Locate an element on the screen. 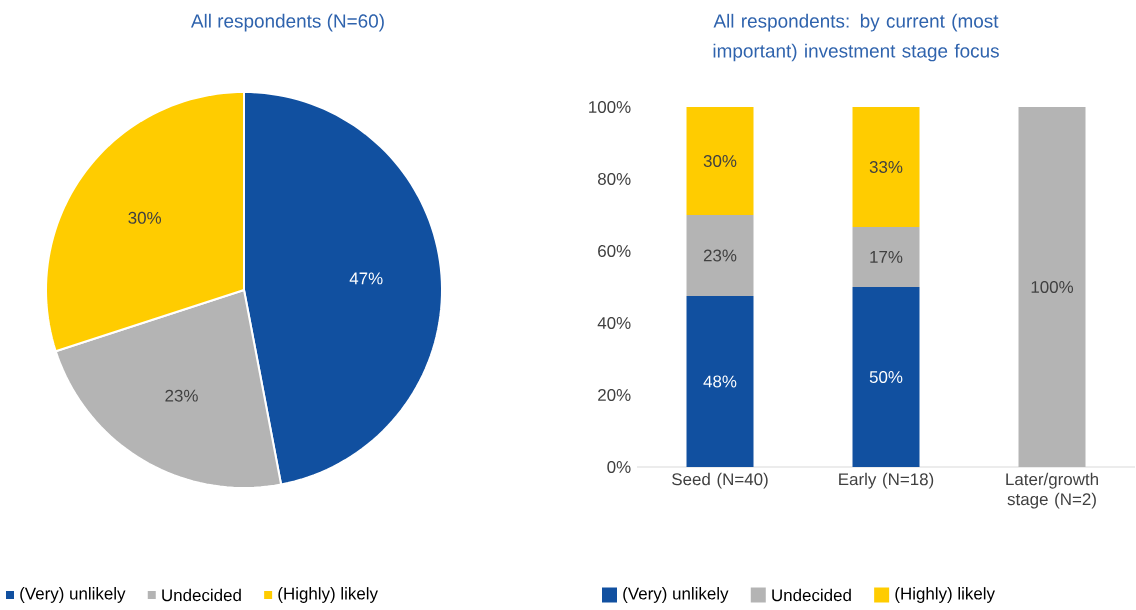 This screenshot has height=610, width=1136. x-tick-label: Early (N=18) is located at coordinates (886, 480).